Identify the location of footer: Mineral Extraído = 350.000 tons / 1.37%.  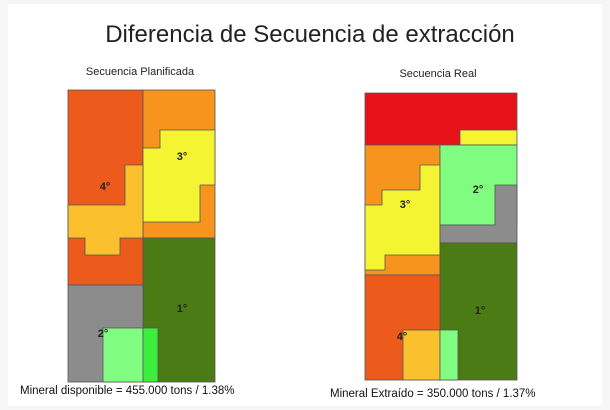
(433, 394).